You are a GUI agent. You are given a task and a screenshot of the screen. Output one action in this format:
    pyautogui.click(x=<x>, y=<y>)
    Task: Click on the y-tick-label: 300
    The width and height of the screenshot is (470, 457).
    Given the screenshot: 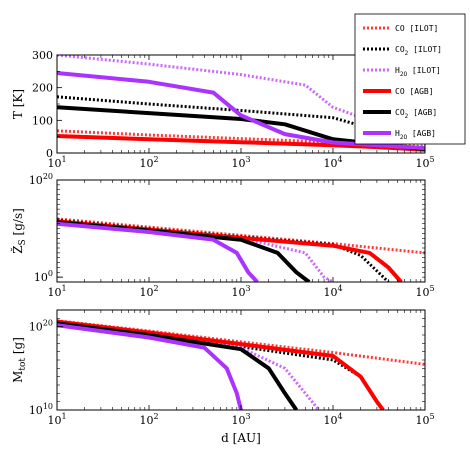 What is the action you would take?
    pyautogui.click(x=42, y=55)
    